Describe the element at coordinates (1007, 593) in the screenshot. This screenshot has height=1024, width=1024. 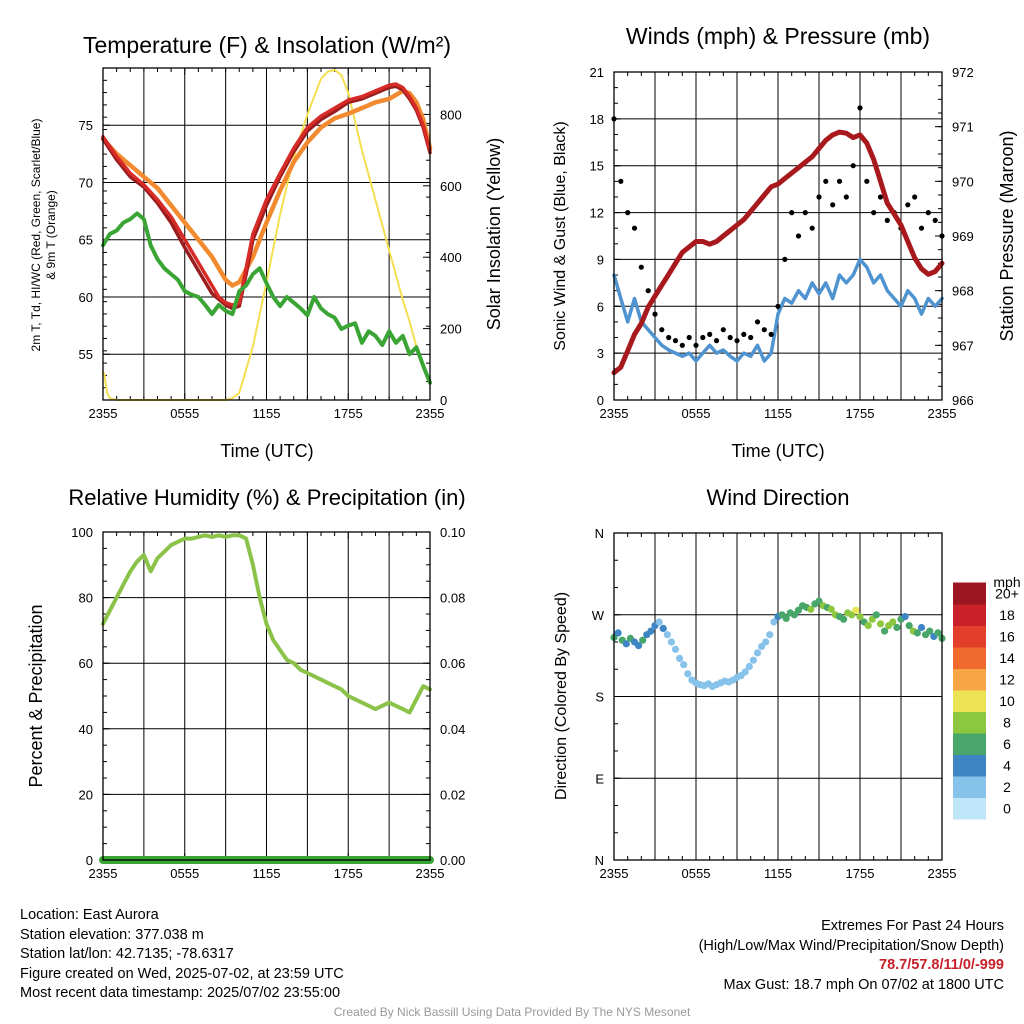
I see `colorbar-label: 20+` at that location.